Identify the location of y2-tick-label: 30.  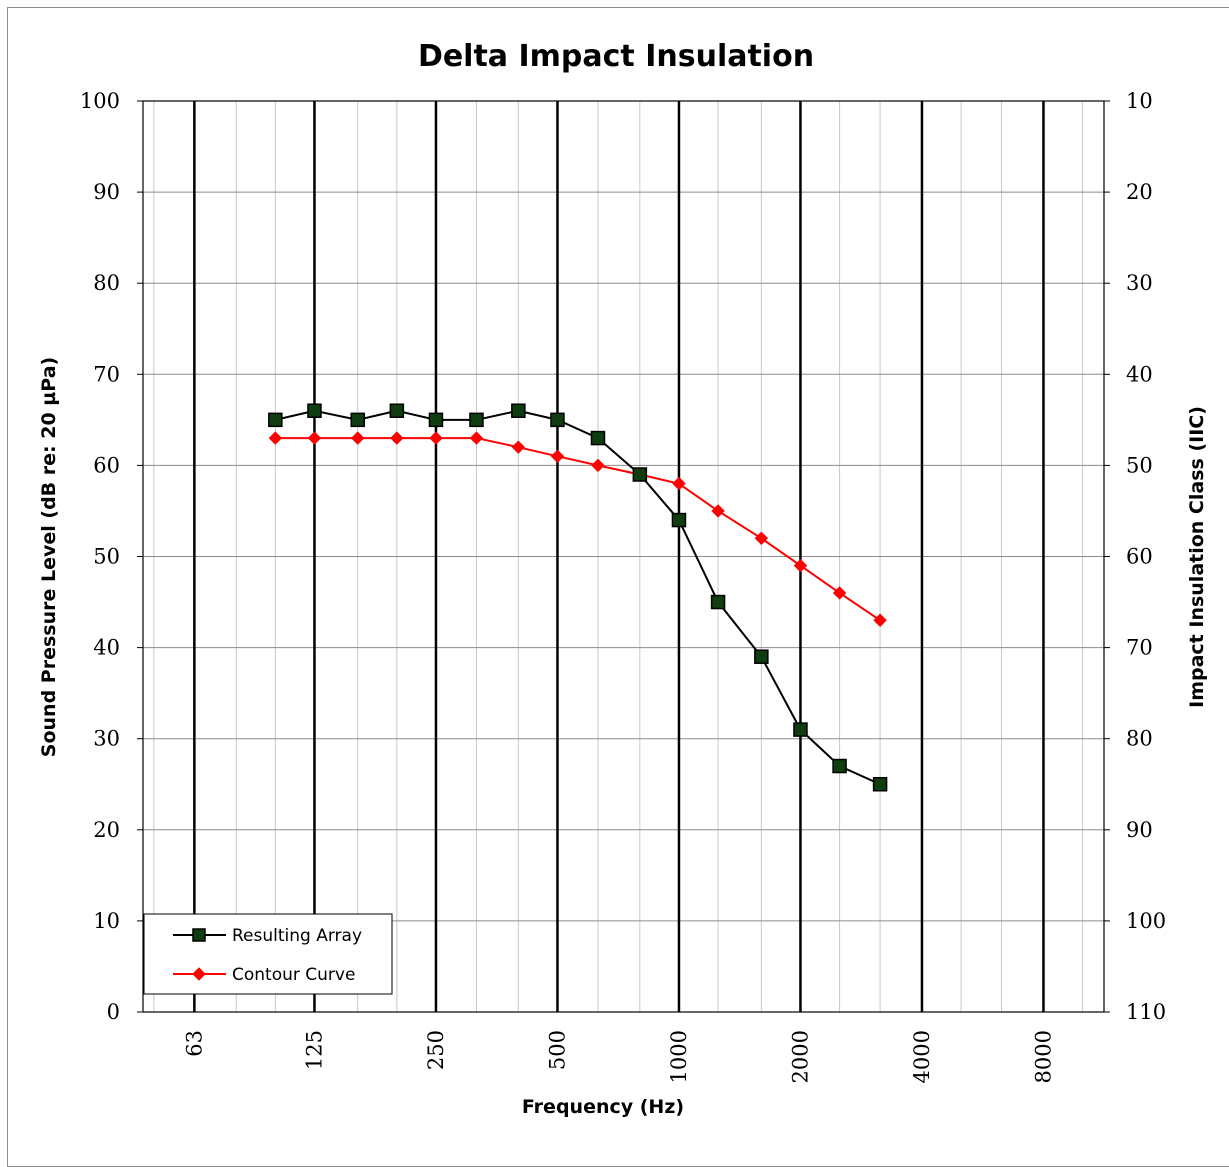
(1139, 283).